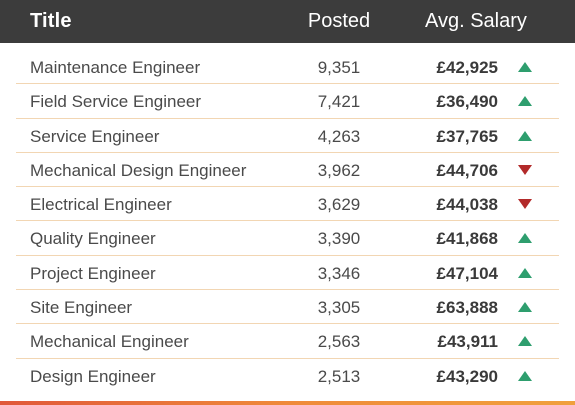  I want to click on posted-count: 3,962, so click(339, 170).